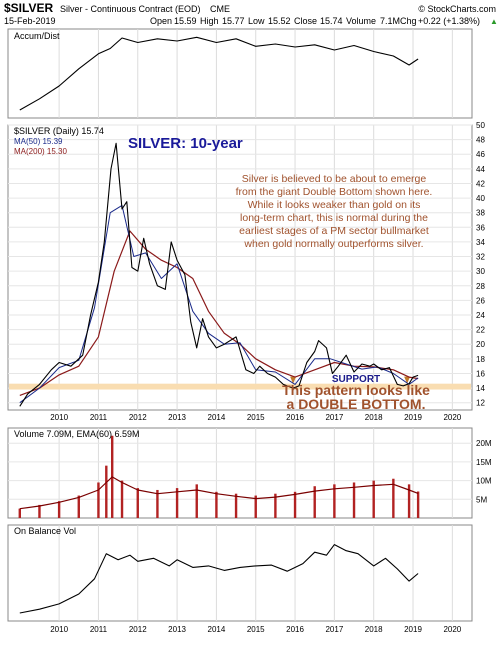 The height and width of the screenshot is (646, 500). I want to click on y-tick-label: 28, so click(480, 286).